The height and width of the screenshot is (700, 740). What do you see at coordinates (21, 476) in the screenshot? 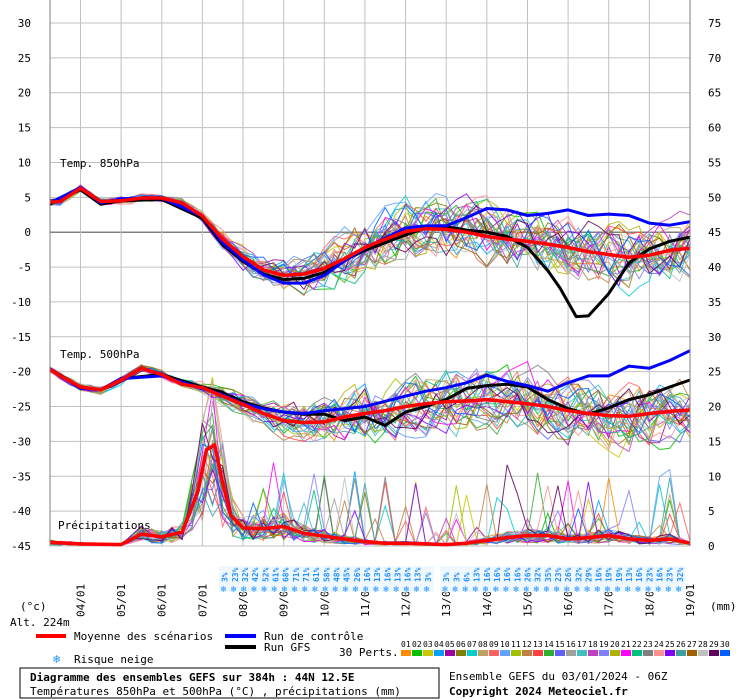
I see `left-tick-label: -35` at bounding box center [21, 476].